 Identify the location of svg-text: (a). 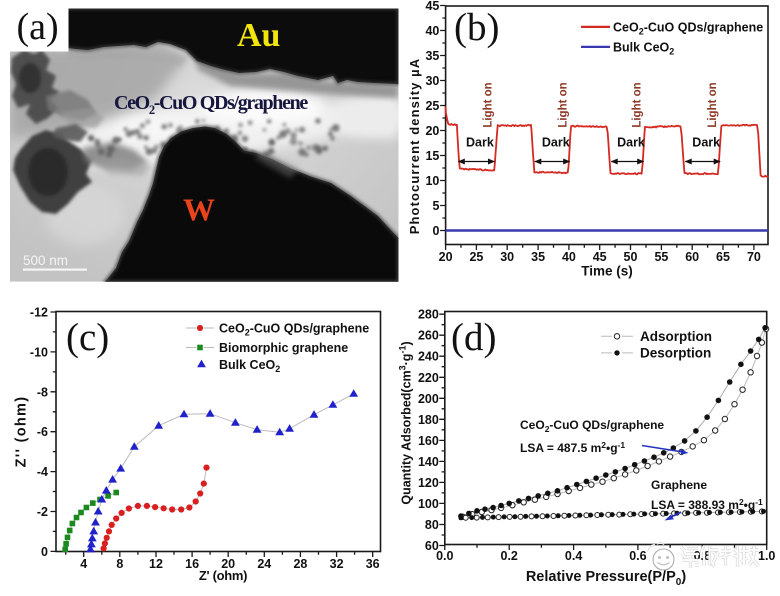
(38, 27).